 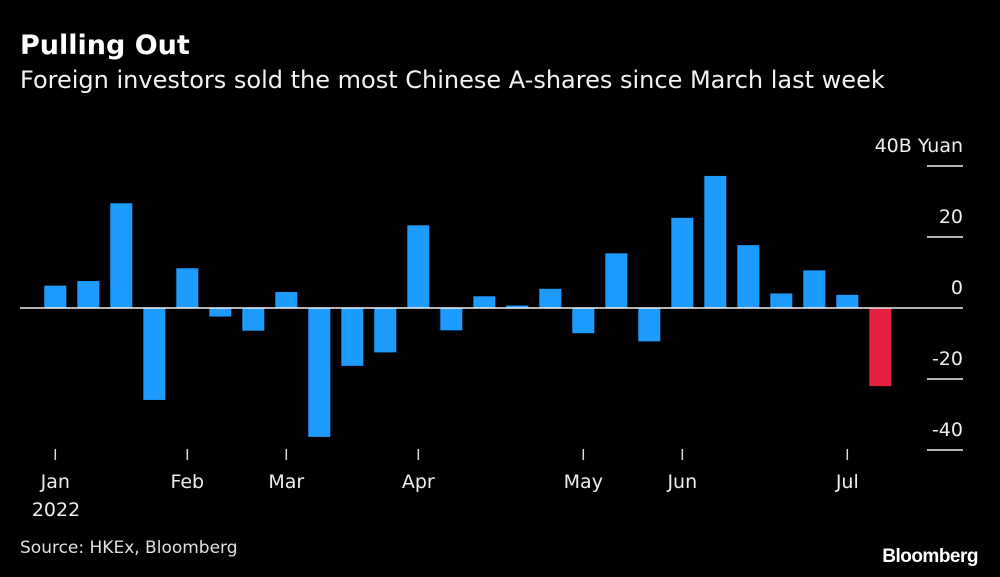 I want to click on x-tick-label: Jul, so click(x=847, y=482).